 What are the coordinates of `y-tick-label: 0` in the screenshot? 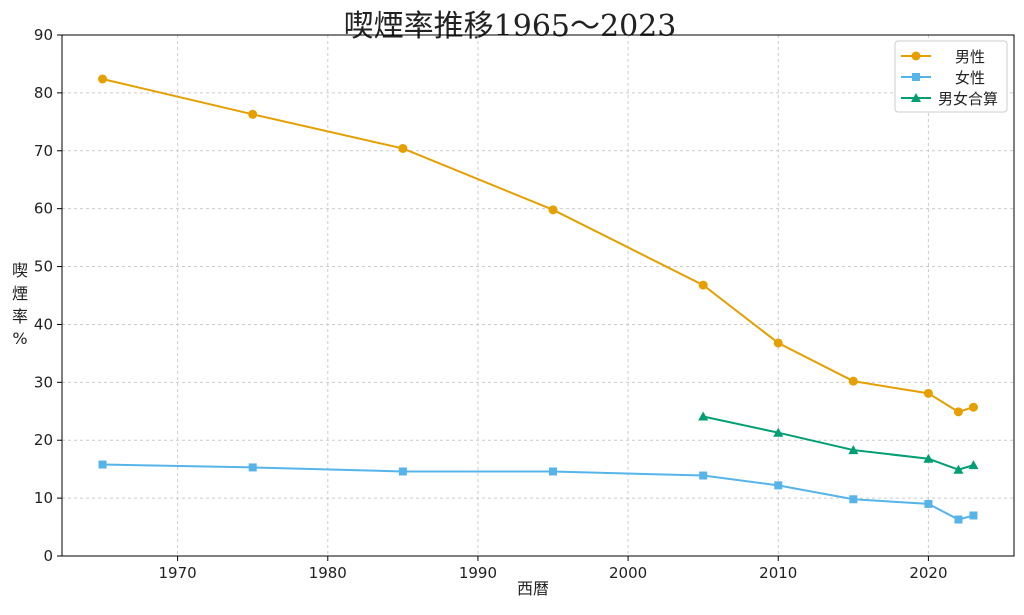 It's located at (48, 556).